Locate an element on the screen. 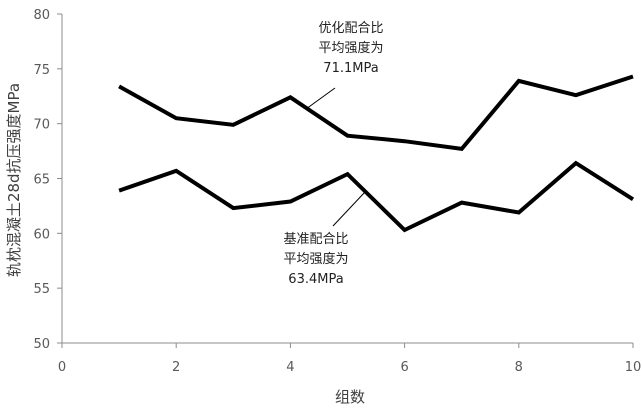 This screenshot has height=411, width=642. y-tick-label: 70 is located at coordinates (41, 125).